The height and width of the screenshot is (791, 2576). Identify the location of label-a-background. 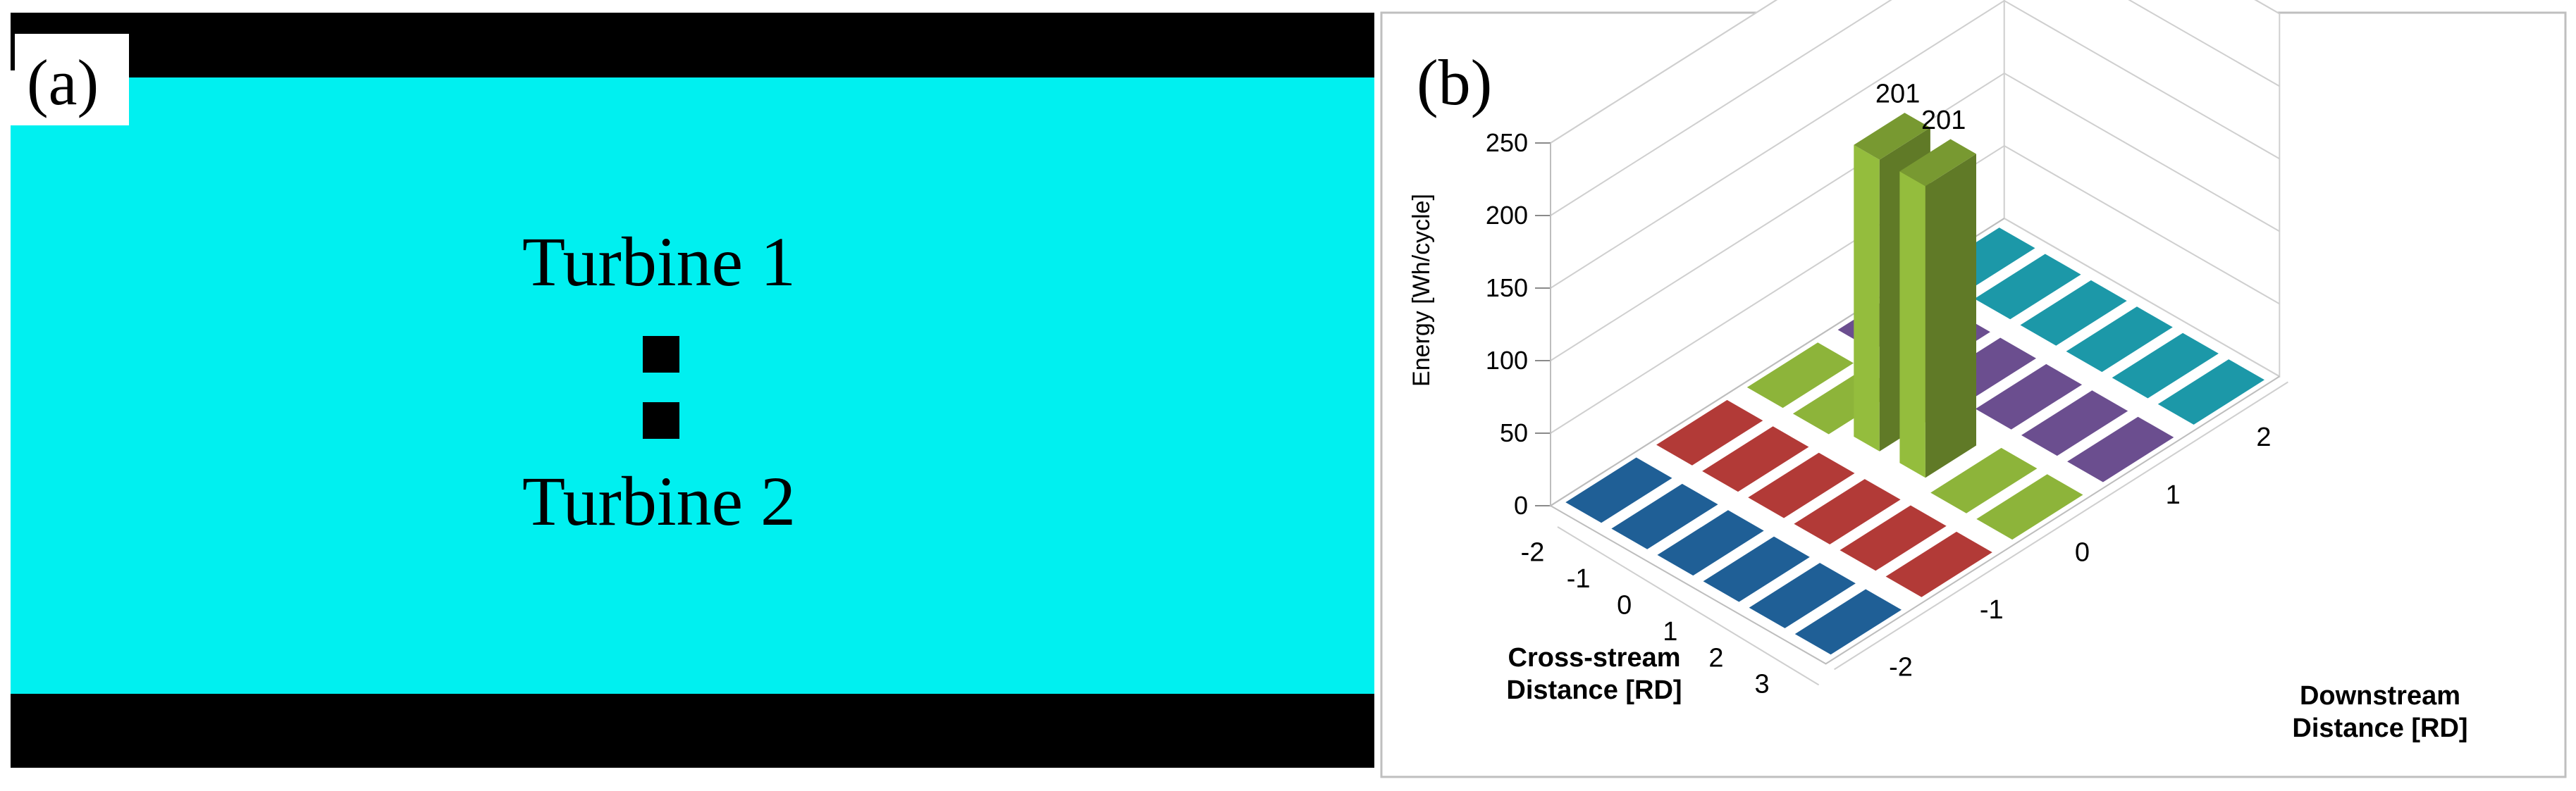
(70, 79).